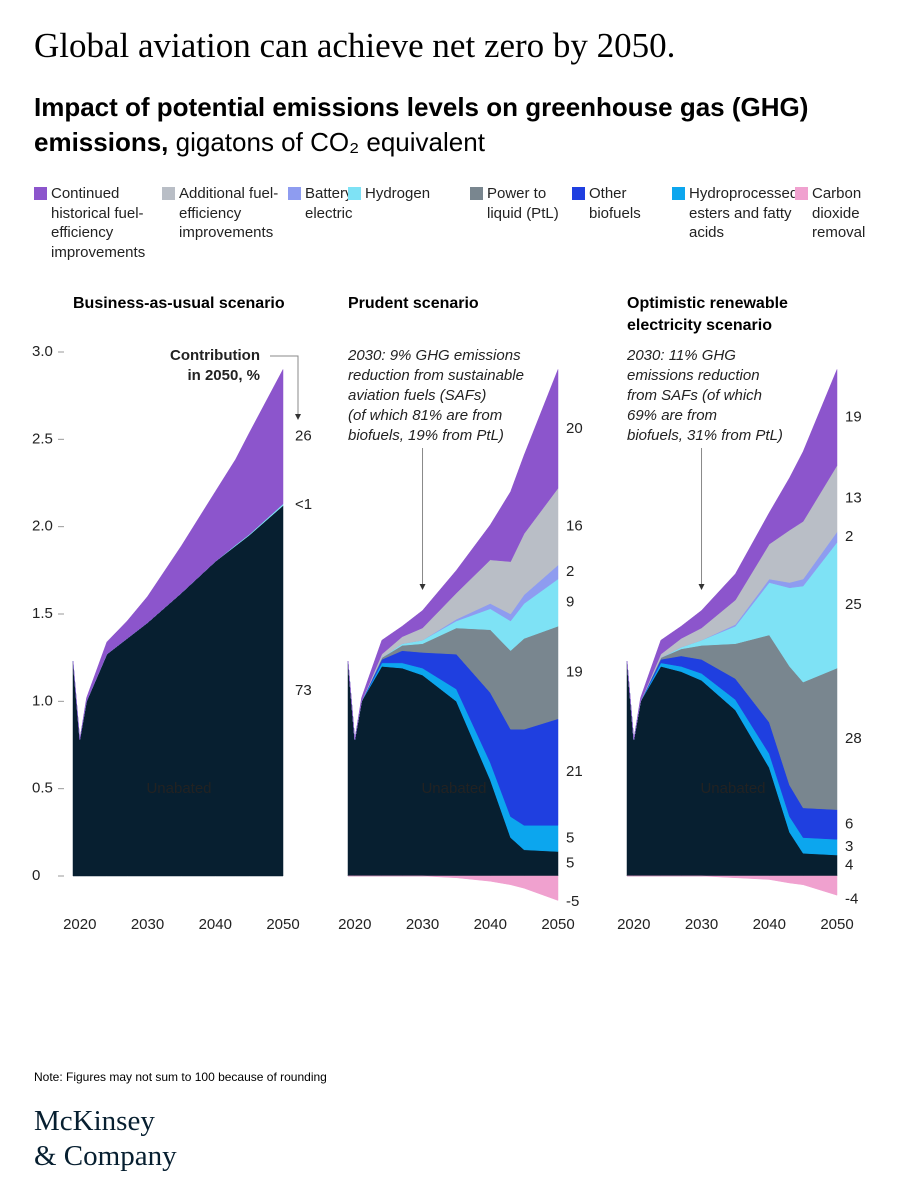 The width and height of the screenshot is (900, 1200). I want to click on legend-item: Hydrogen, so click(403, 194).